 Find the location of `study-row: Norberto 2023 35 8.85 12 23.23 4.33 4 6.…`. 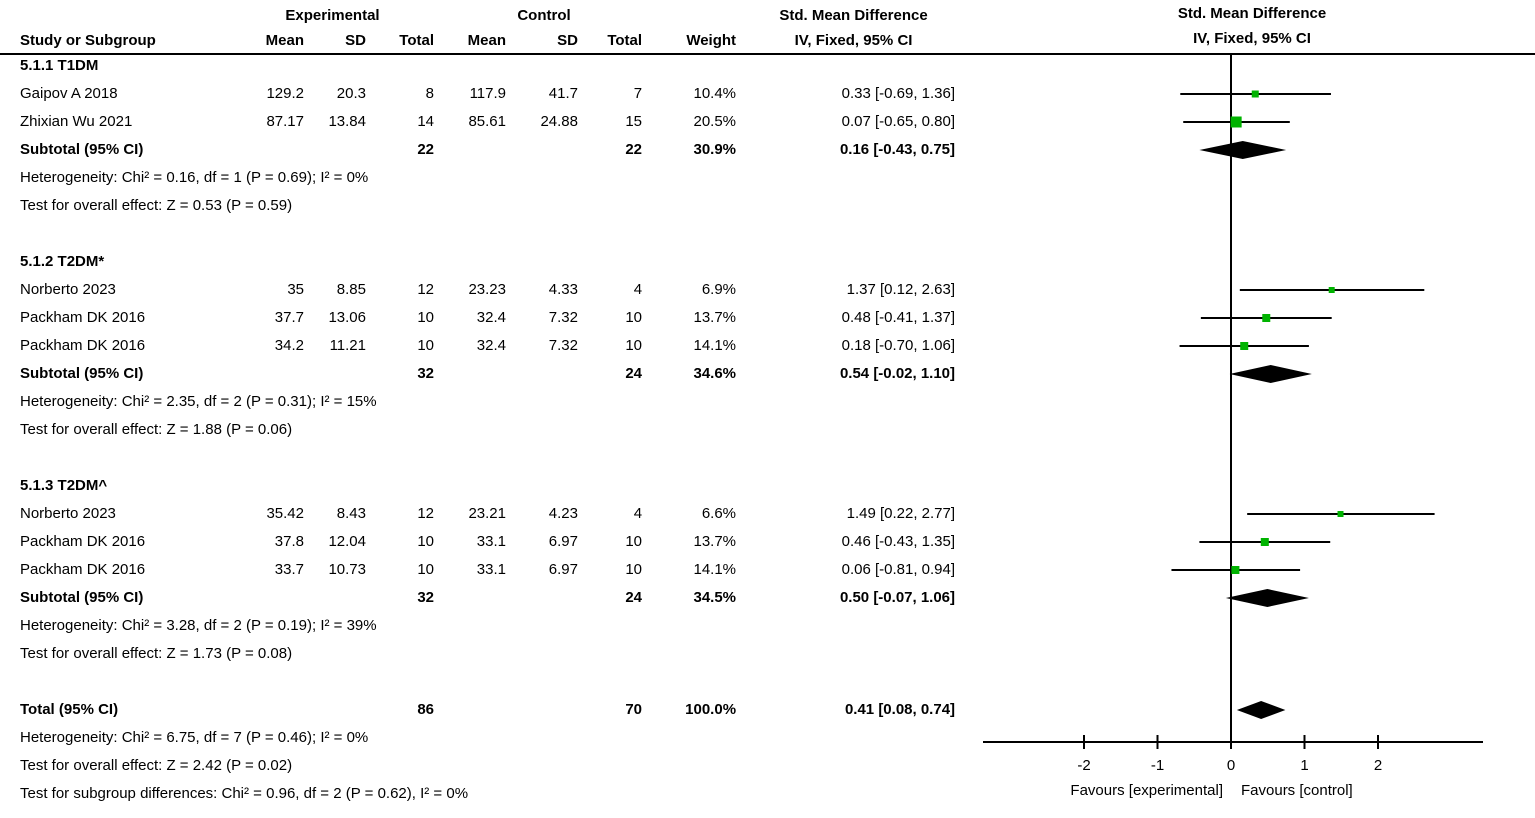

study-row: Norberto 2023 35 8.85 12 23.23 4.33 4 6.… is located at coordinates (482, 290).